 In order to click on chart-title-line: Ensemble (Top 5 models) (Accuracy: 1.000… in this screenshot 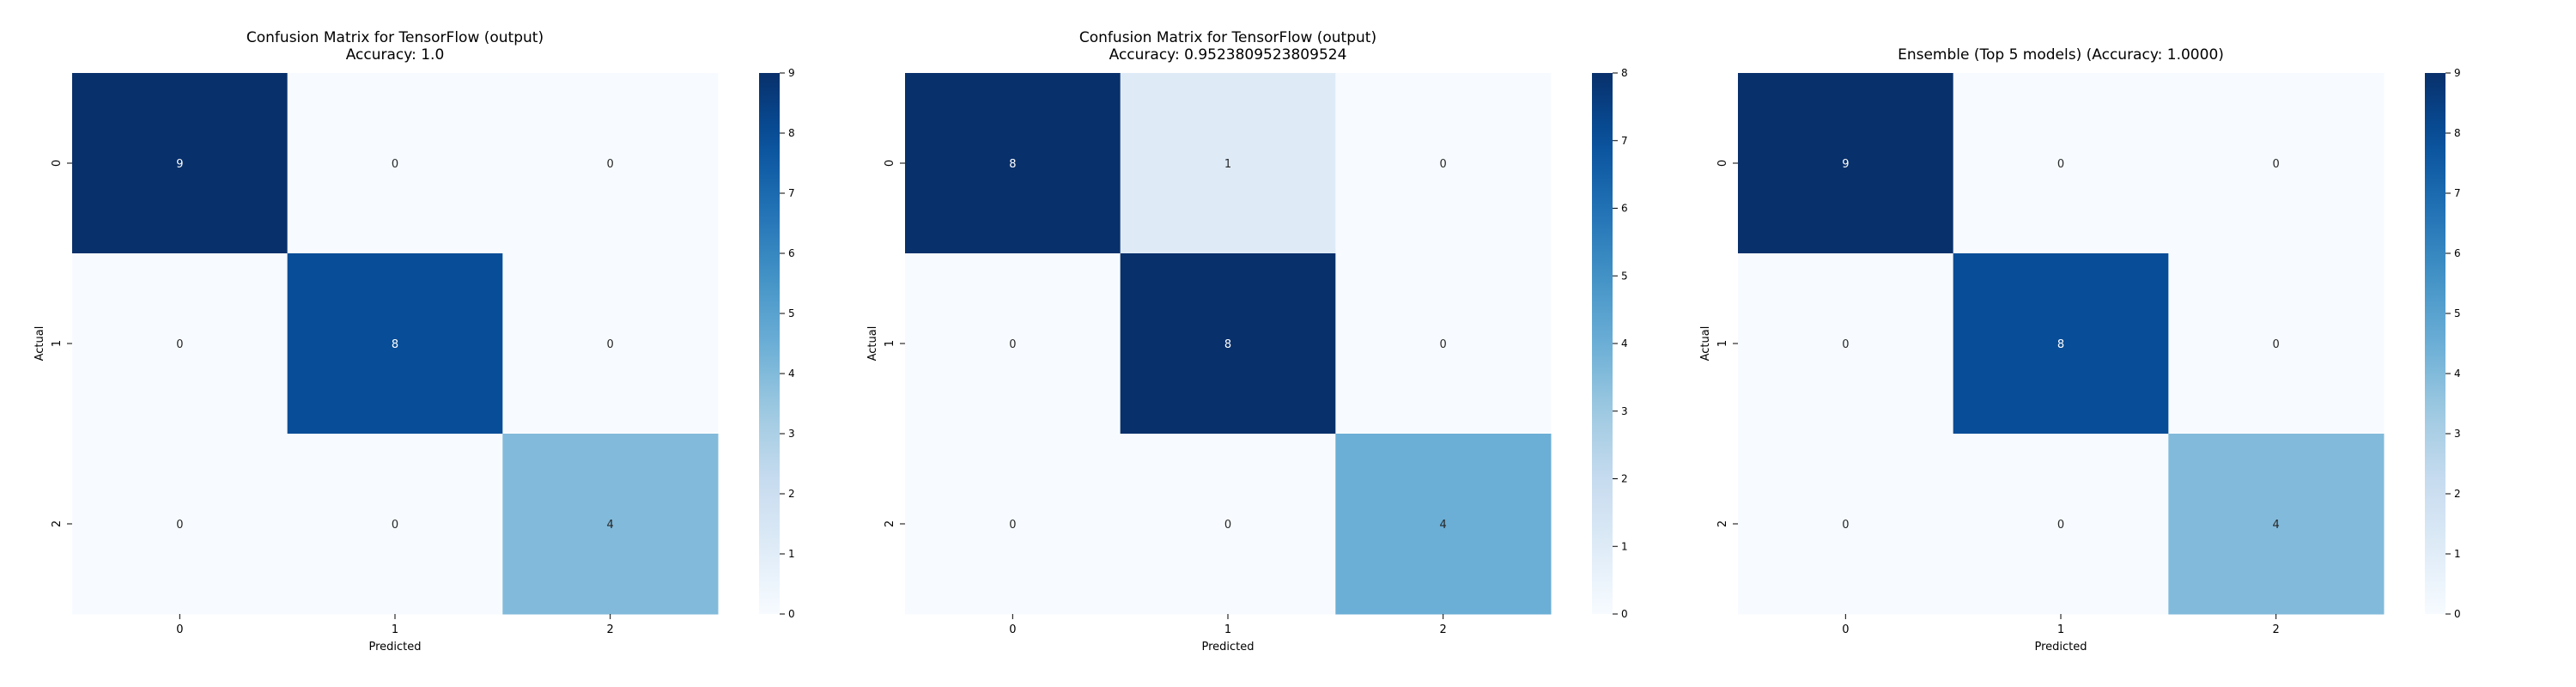, I will do `click(2061, 55)`.